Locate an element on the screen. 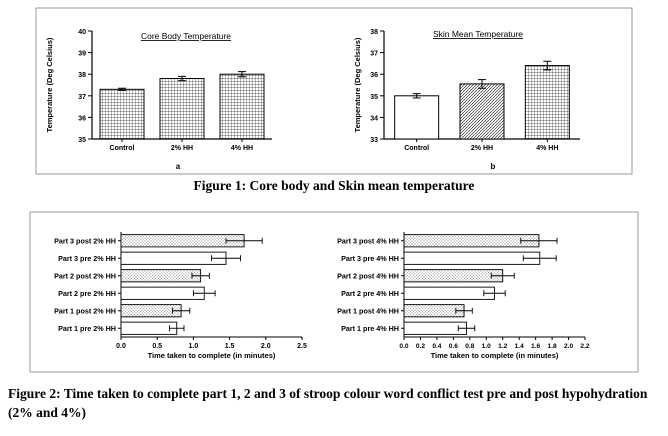 The image size is (668, 436). y-tick-label: 33 is located at coordinates (374, 140).